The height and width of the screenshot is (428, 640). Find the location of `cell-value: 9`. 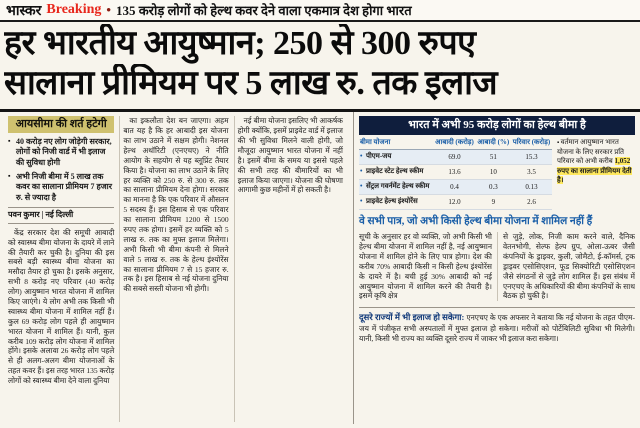

cell-value: 9 is located at coordinates (493, 202).